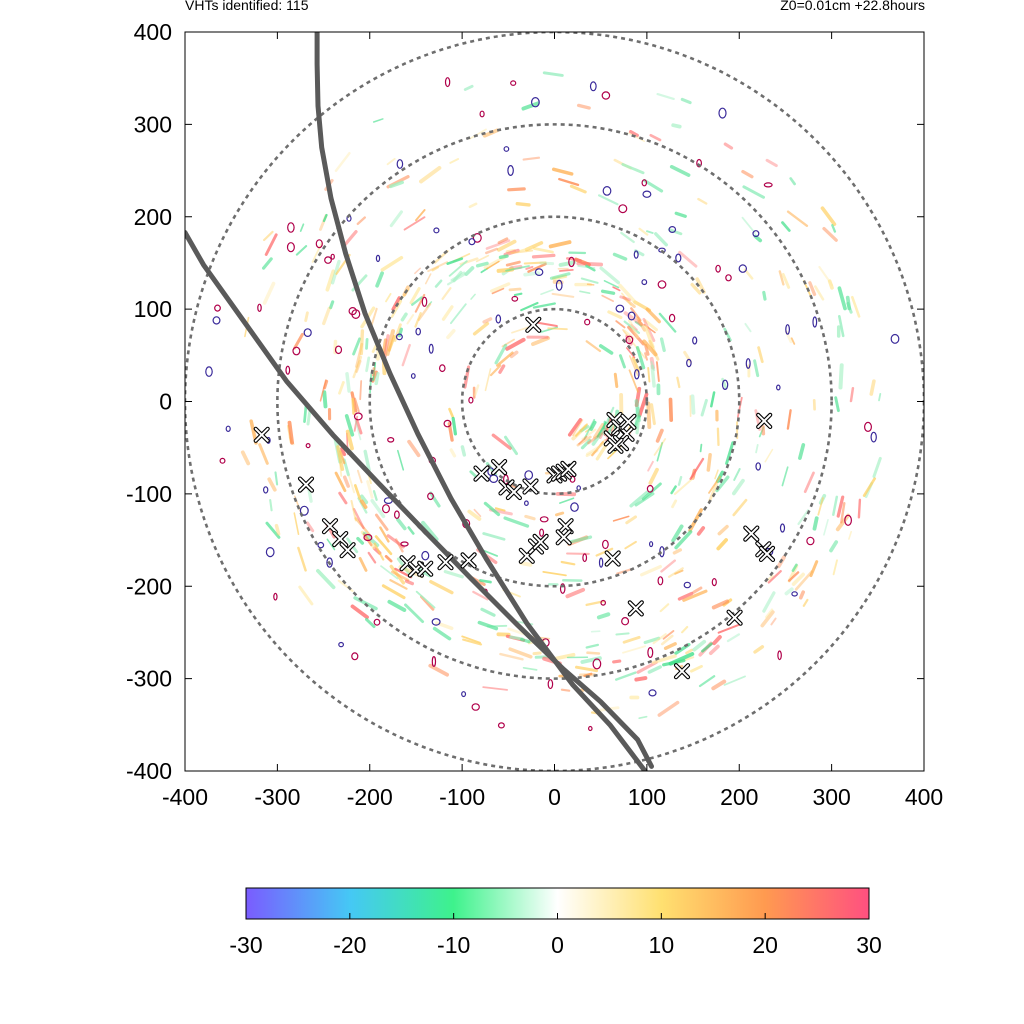 The height and width of the screenshot is (1024, 1024). What do you see at coordinates (165, 402) in the screenshot?
I see `y-tick-label: 0` at bounding box center [165, 402].